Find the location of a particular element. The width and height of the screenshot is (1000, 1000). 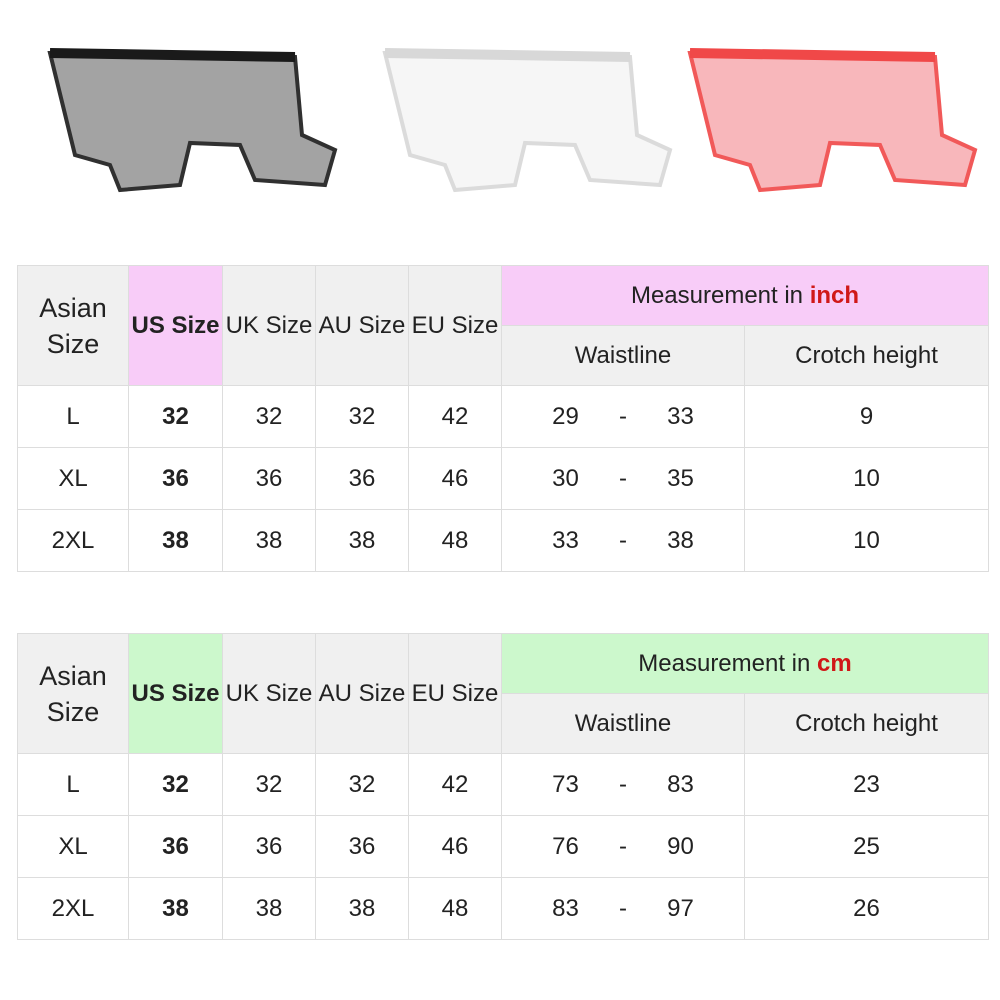

cell-waistline: 29 - 33 is located at coordinates (623, 416).